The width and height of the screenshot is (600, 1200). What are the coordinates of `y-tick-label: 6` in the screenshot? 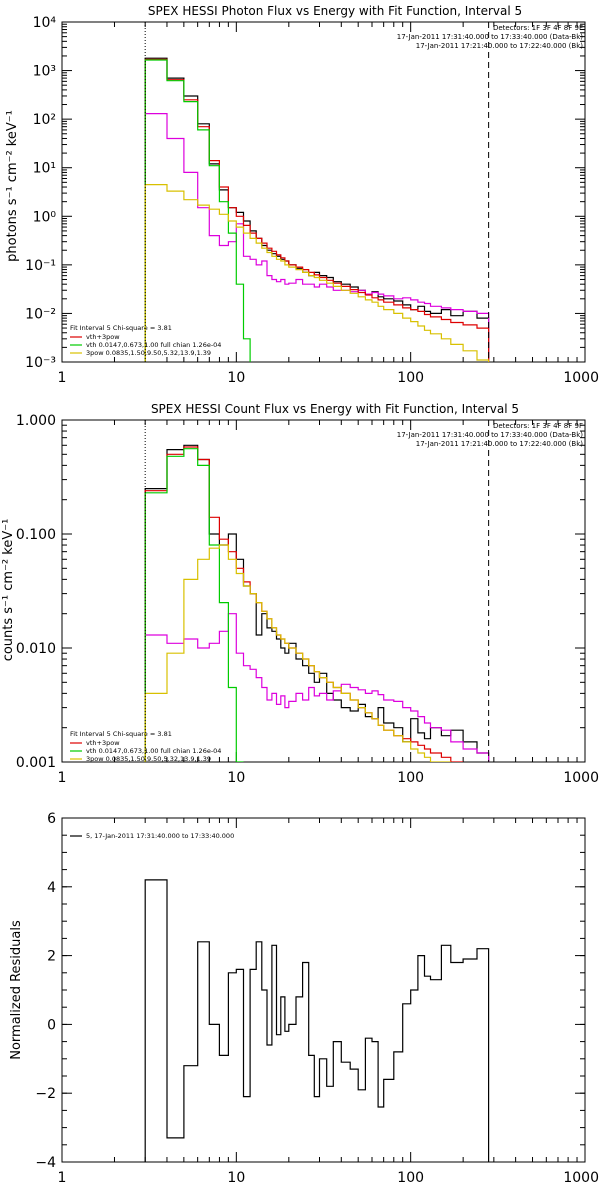 It's located at (51, 819).